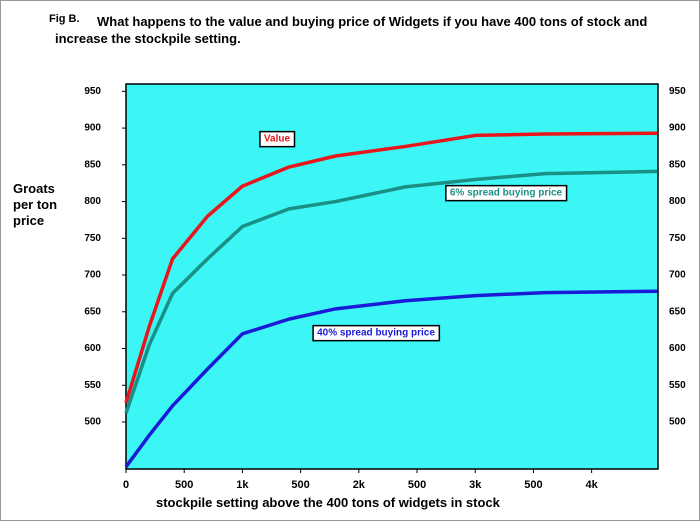  I want to click on y-tick-label: 550, so click(92, 385).